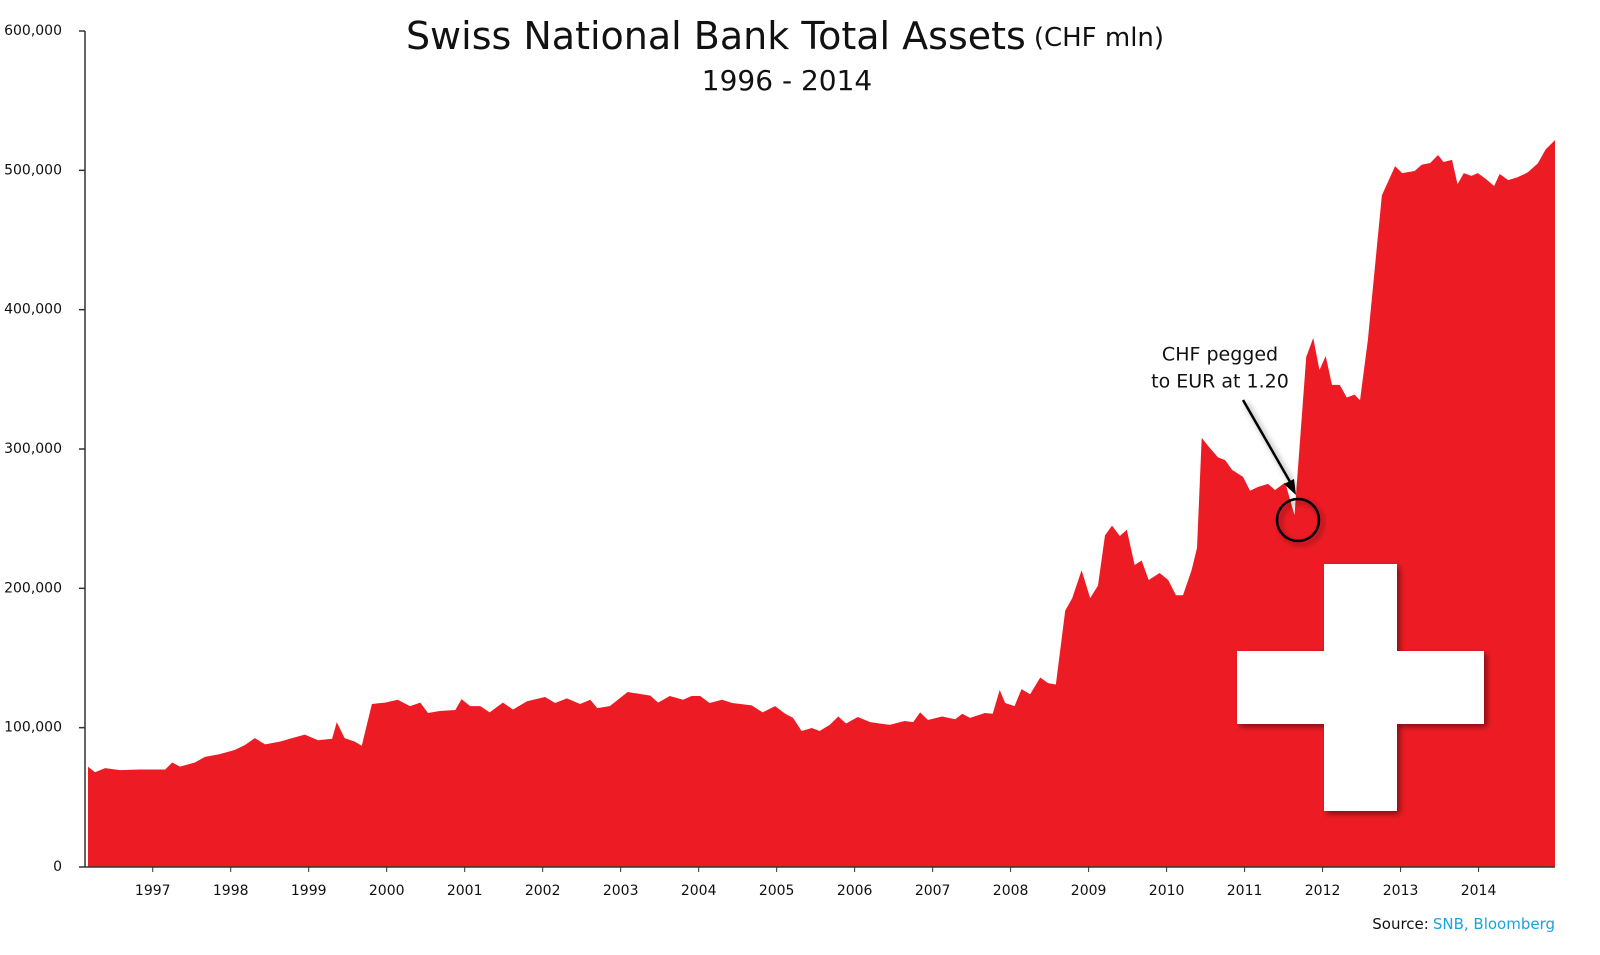 The width and height of the screenshot is (1600, 955). What do you see at coordinates (309, 891) in the screenshot?
I see `x-tick-label: 1999` at bounding box center [309, 891].